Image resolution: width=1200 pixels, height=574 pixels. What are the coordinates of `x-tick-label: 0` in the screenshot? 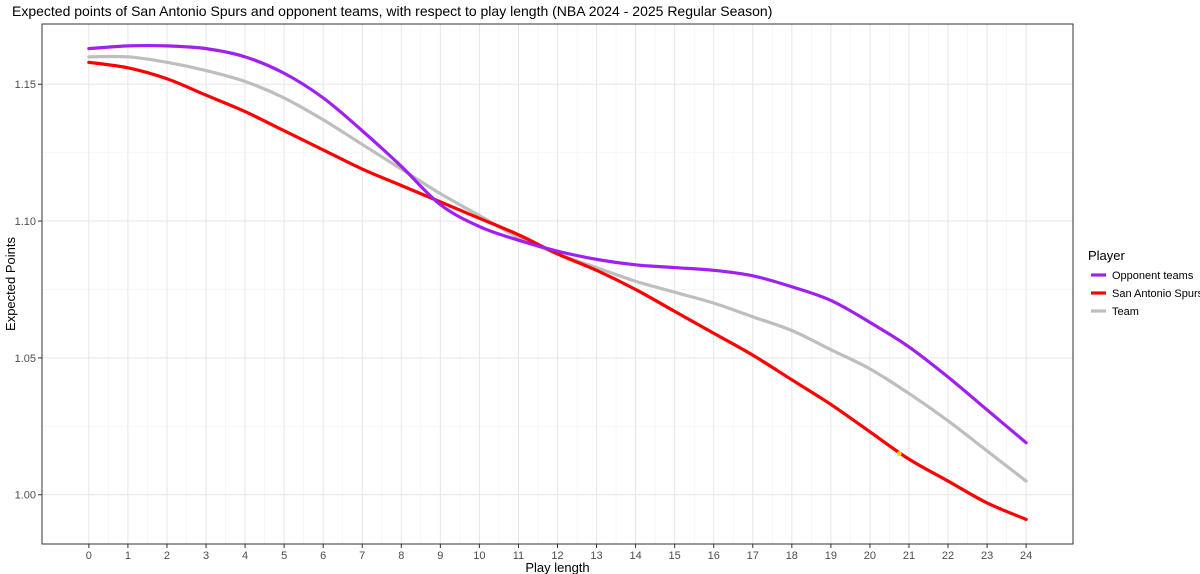 It's located at (89, 556).